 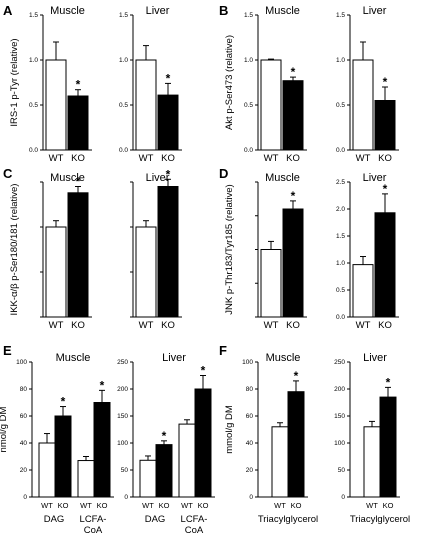 I want to click on y-tick-label: 2.0, so click(x=340, y=209).